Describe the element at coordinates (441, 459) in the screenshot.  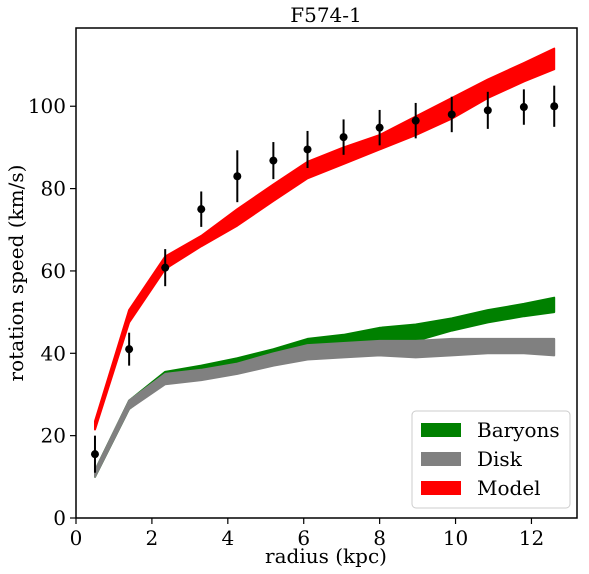
I see `legend-swatch-disk` at that location.